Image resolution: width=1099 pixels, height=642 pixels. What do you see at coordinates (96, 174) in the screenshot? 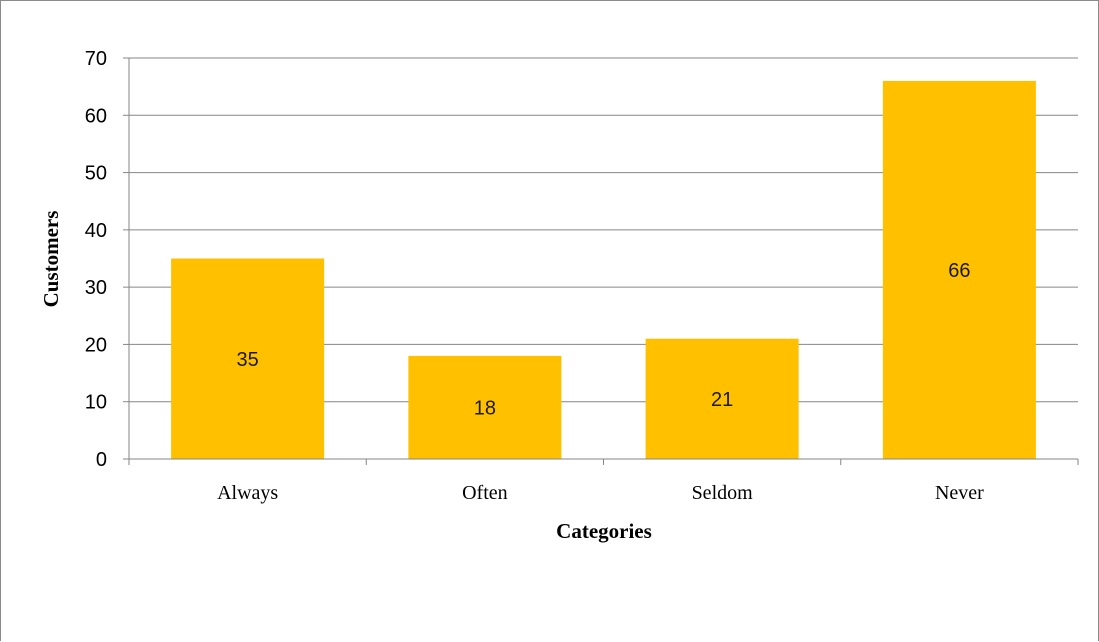
I see `y-tick-label: 50` at bounding box center [96, 174].